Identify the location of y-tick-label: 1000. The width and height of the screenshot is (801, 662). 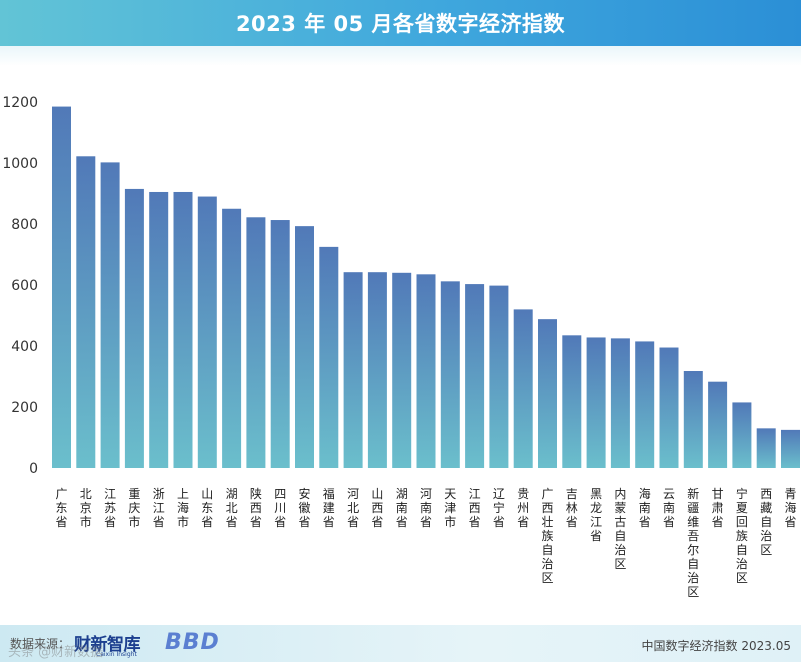
(20, 164).